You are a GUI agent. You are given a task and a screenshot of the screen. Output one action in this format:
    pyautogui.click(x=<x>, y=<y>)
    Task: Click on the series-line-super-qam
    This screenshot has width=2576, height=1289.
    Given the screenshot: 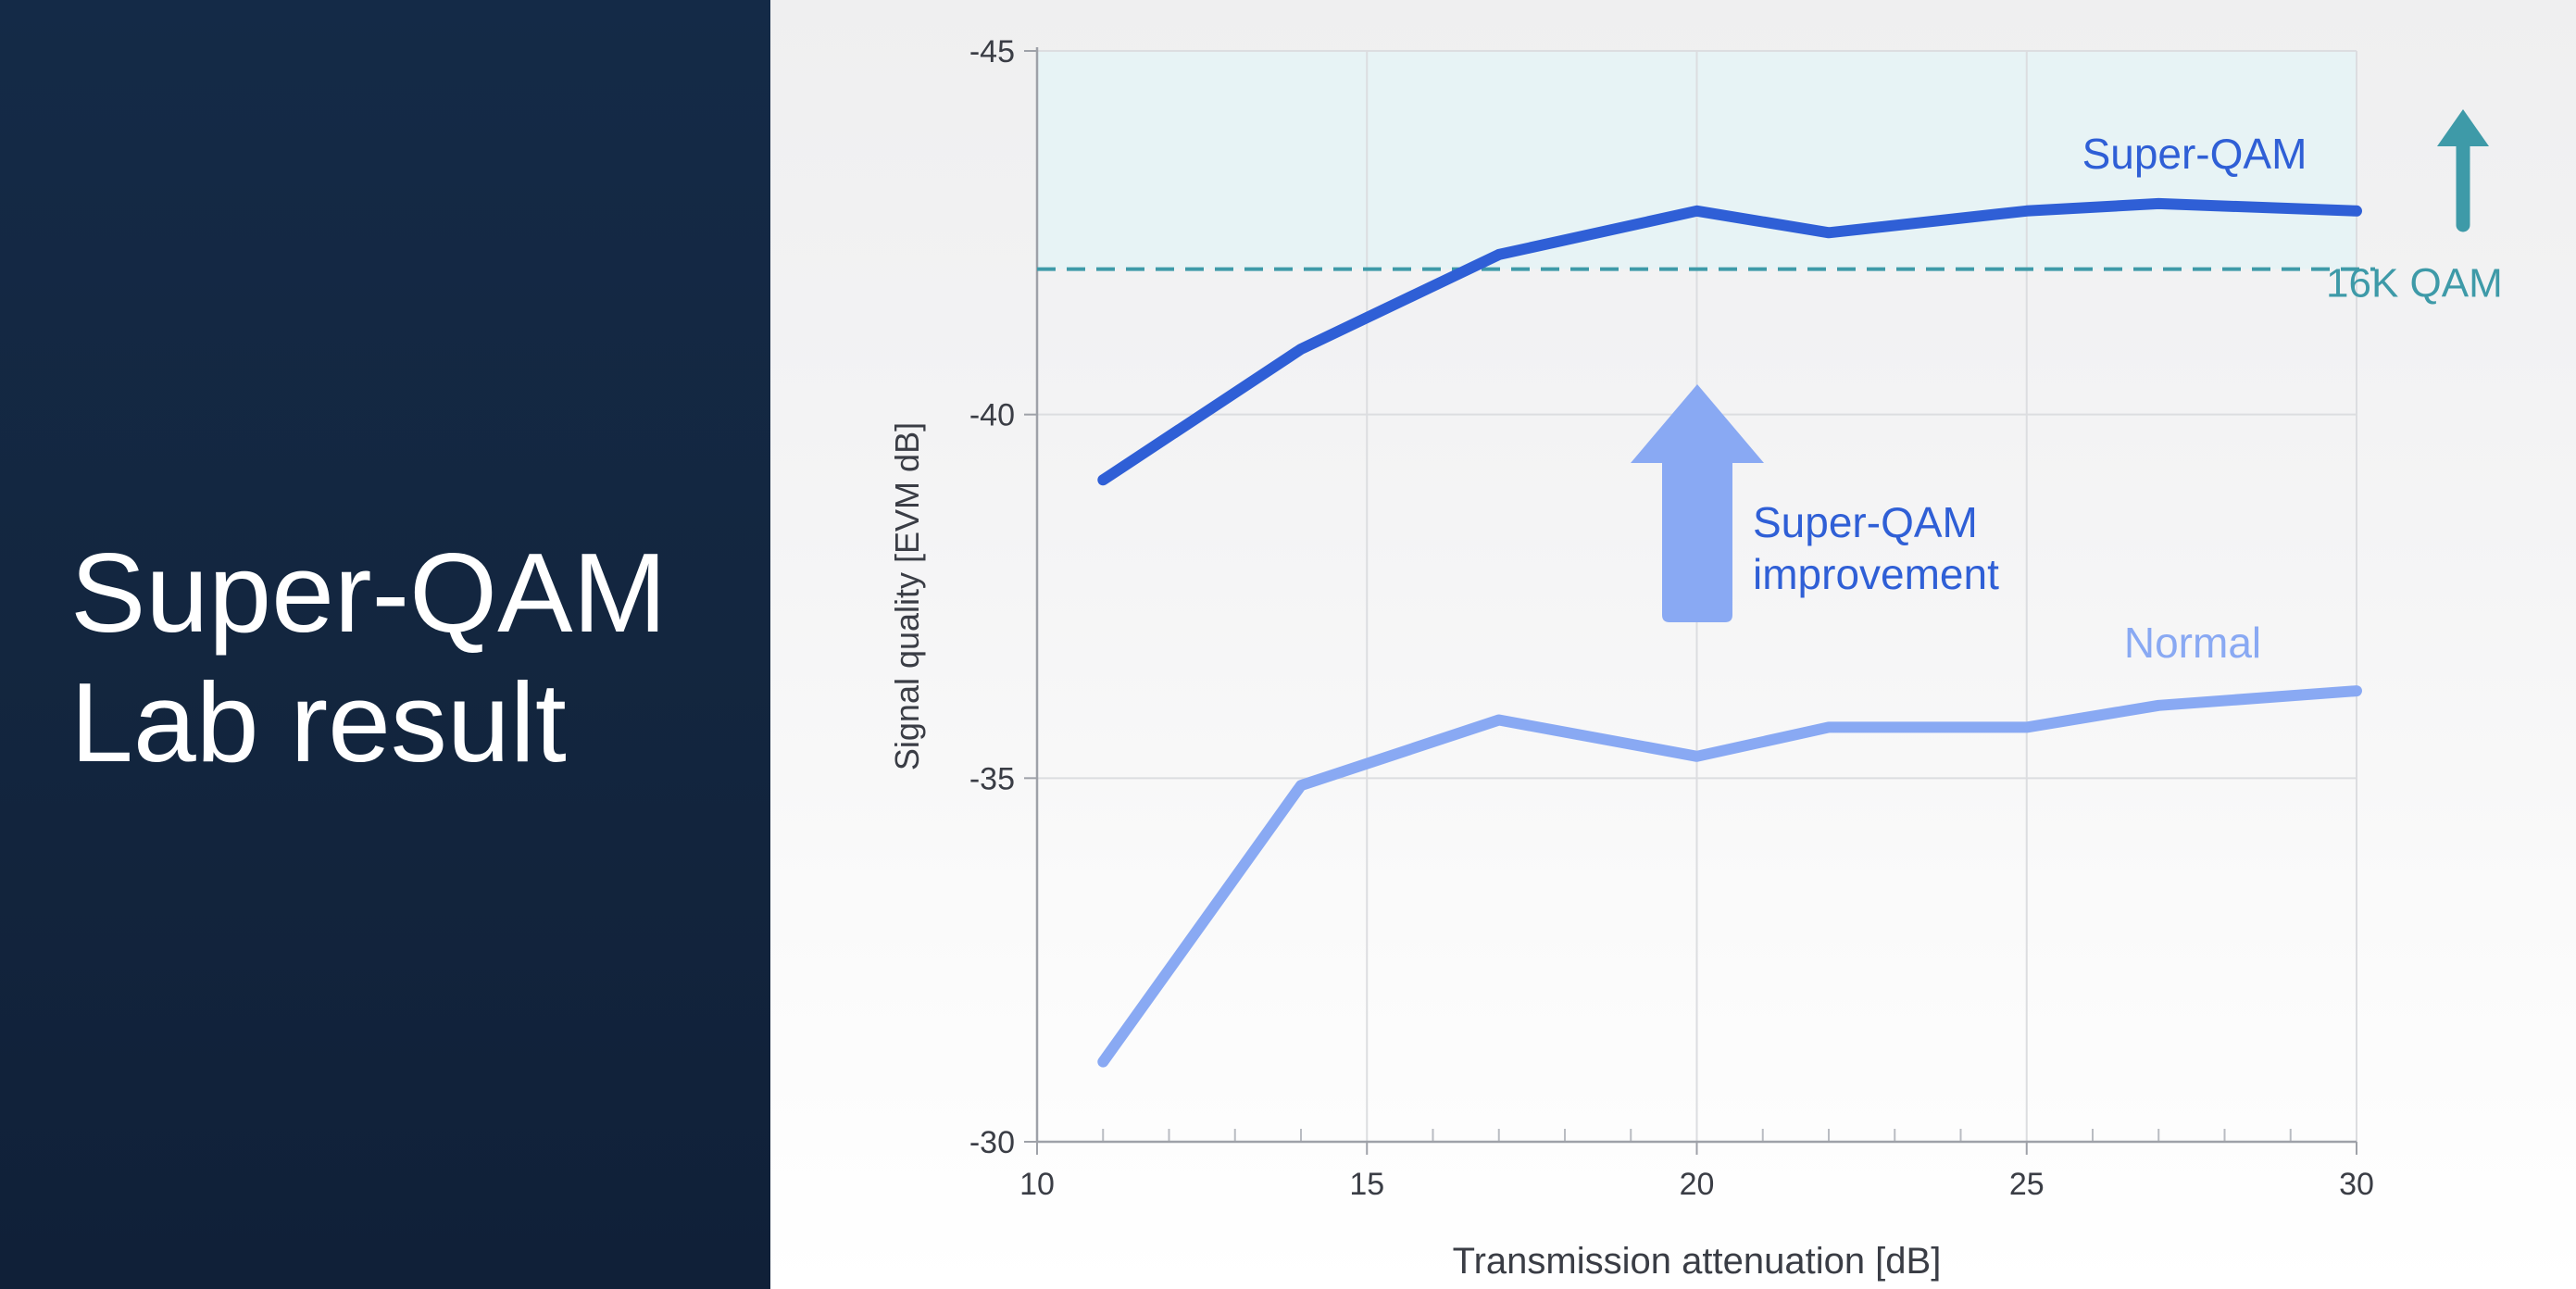 What is the action you would take?
    pyautogui.click(x=1729, y=342)
    